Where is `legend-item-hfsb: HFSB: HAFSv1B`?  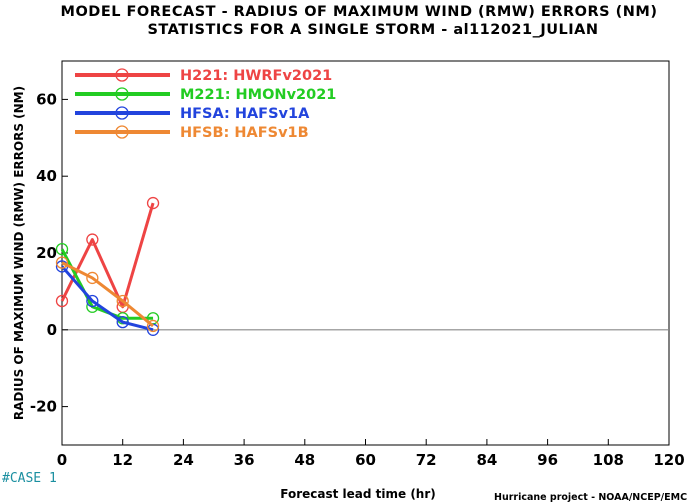
legend-item-hfsb: HFSB: HAFSv1B is located at coordinates (192, 133).